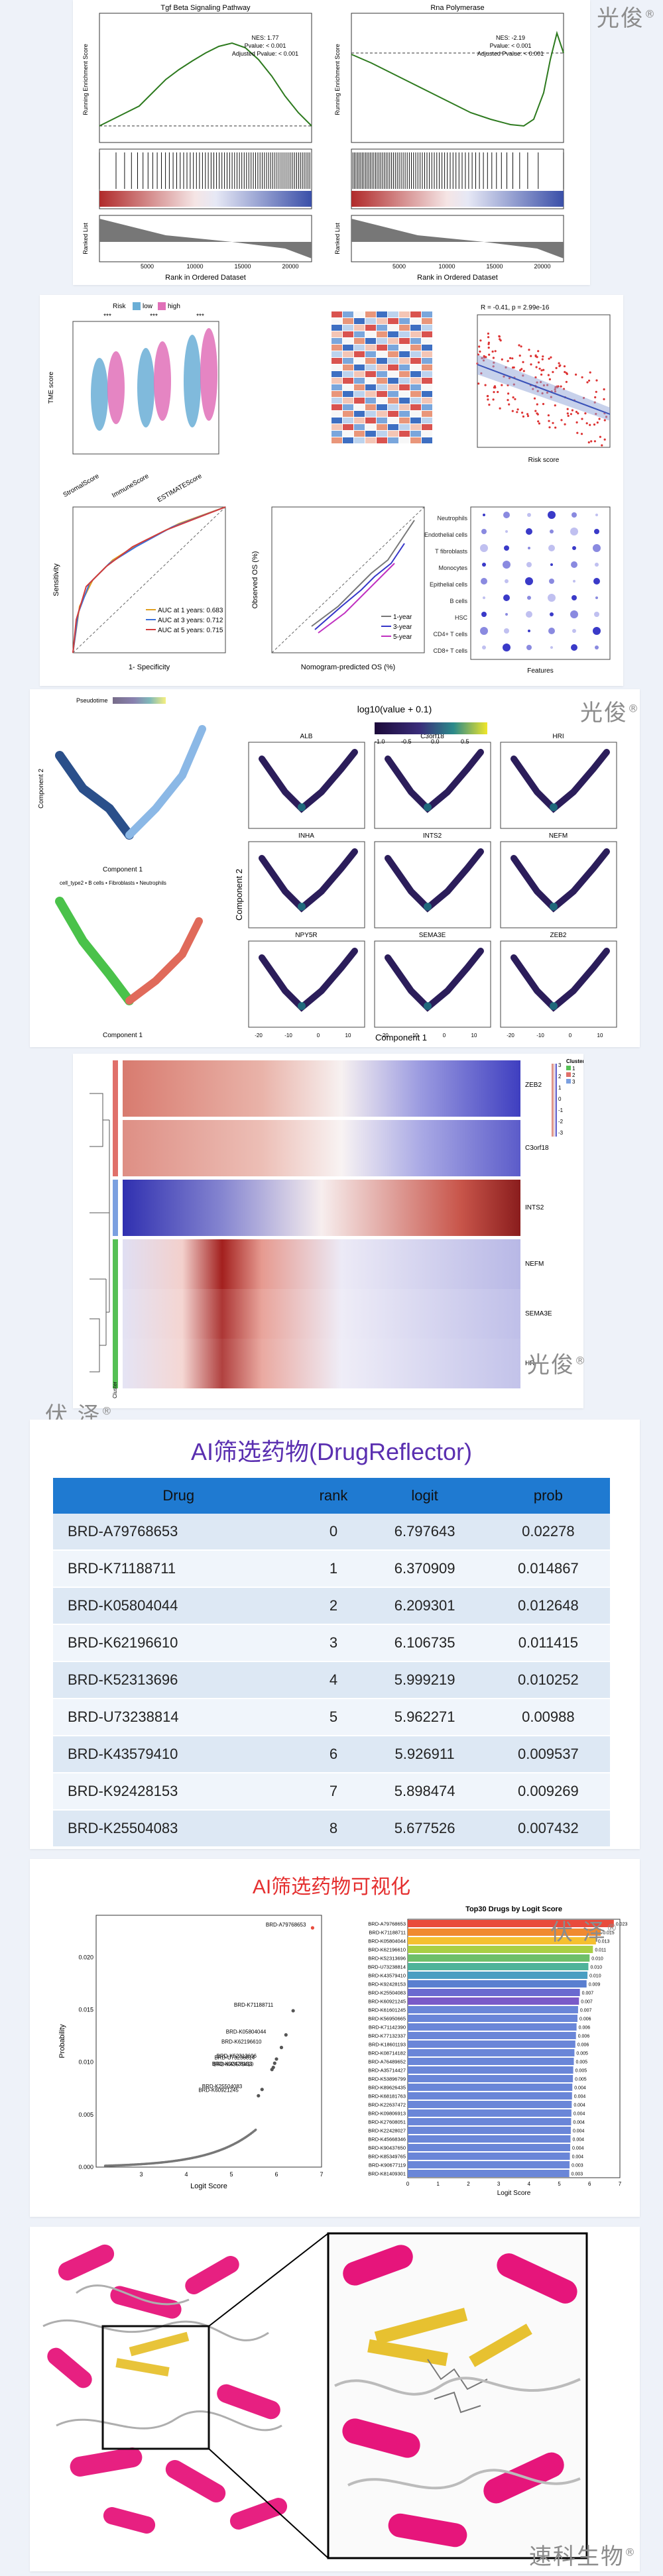 The image size is (663, 2576). I want to click on table-cell: 6, so click(333, 1754).